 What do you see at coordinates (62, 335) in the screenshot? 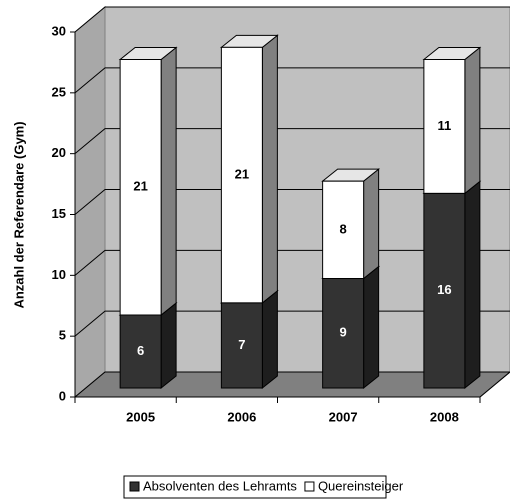
I see `y-tick-label: 5` at bounding box center [62, 335].